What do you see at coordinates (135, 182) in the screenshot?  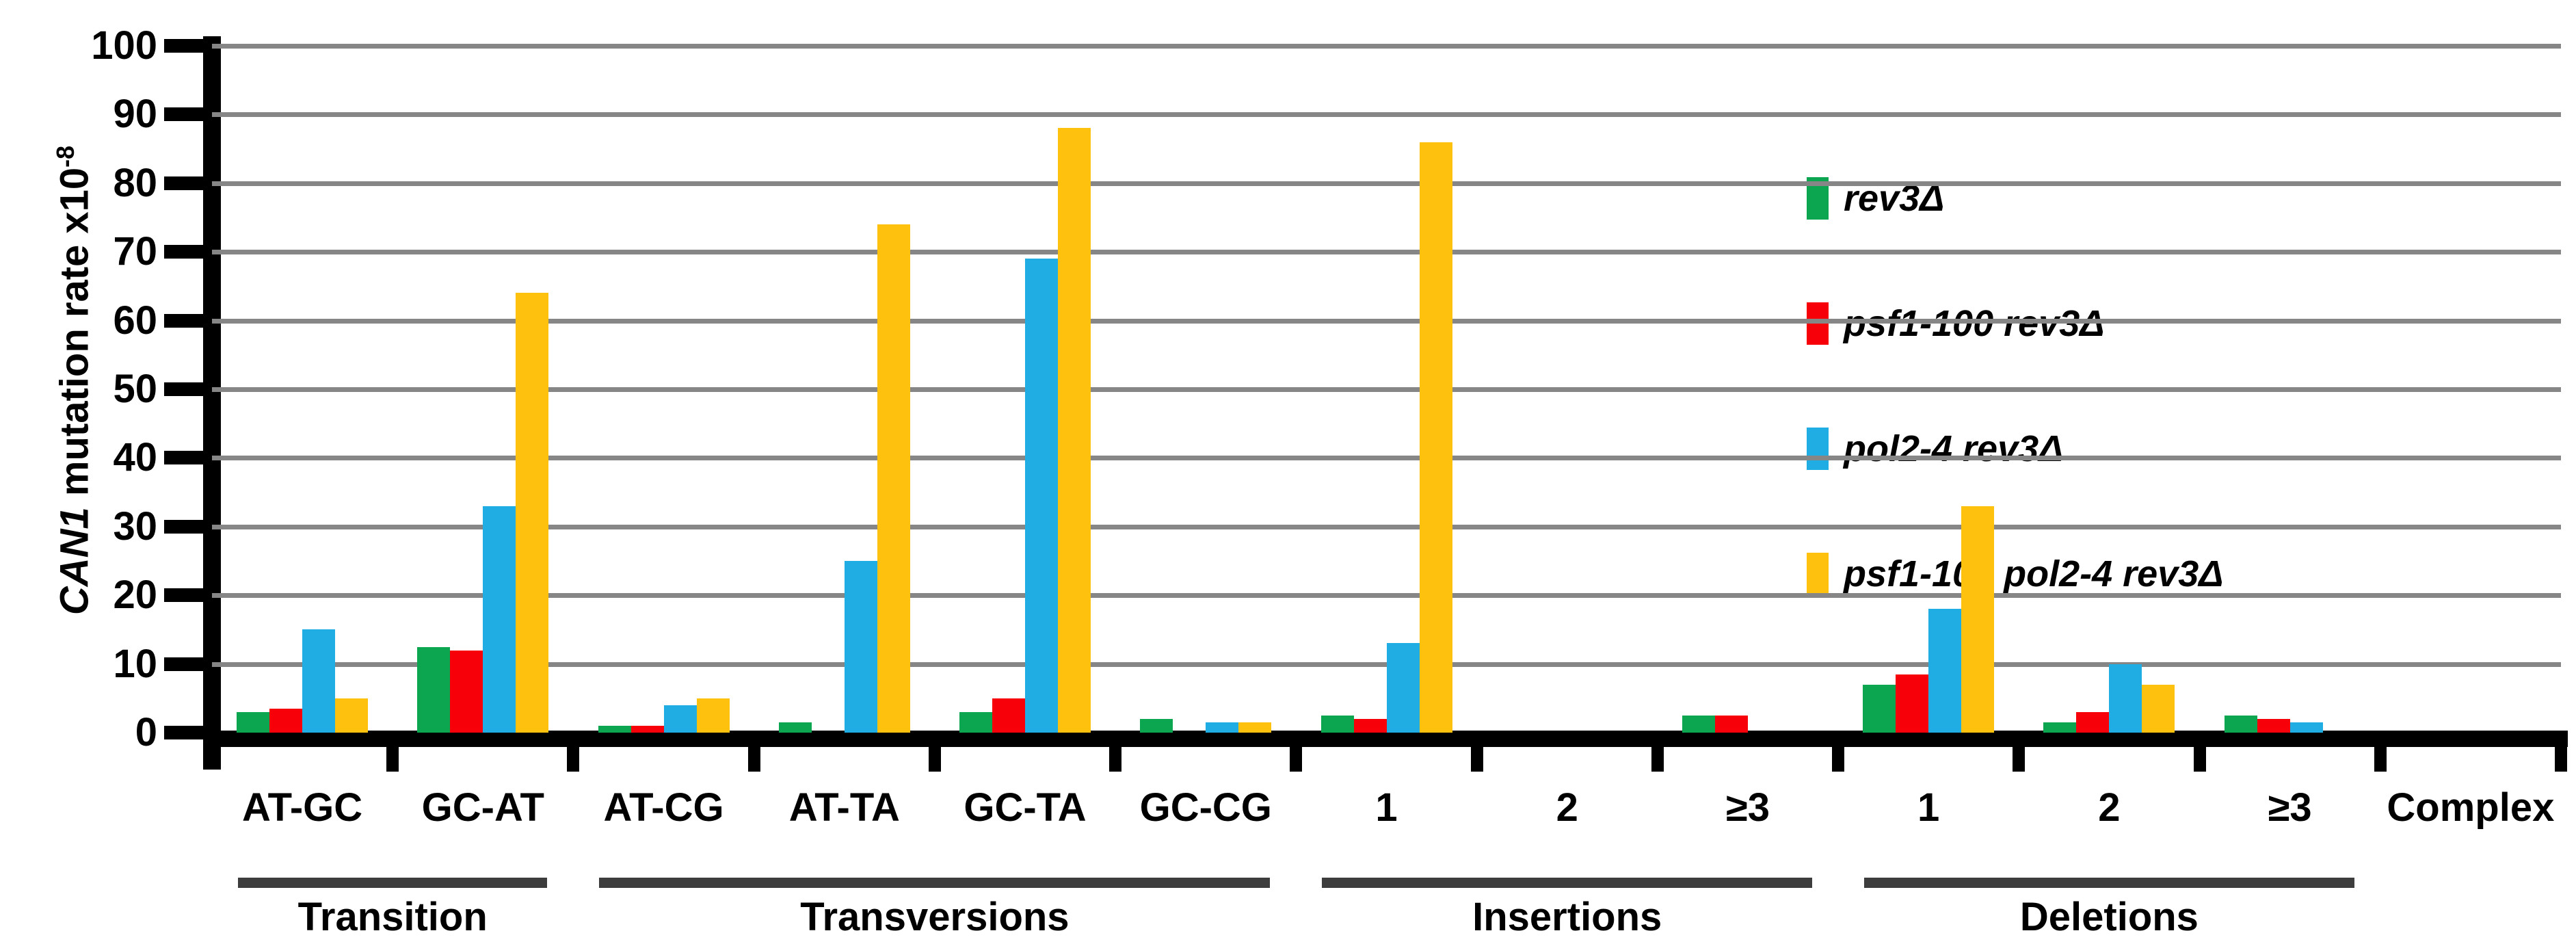 I see `y-tick-label-80: 80` at bounding box center [135, 182].